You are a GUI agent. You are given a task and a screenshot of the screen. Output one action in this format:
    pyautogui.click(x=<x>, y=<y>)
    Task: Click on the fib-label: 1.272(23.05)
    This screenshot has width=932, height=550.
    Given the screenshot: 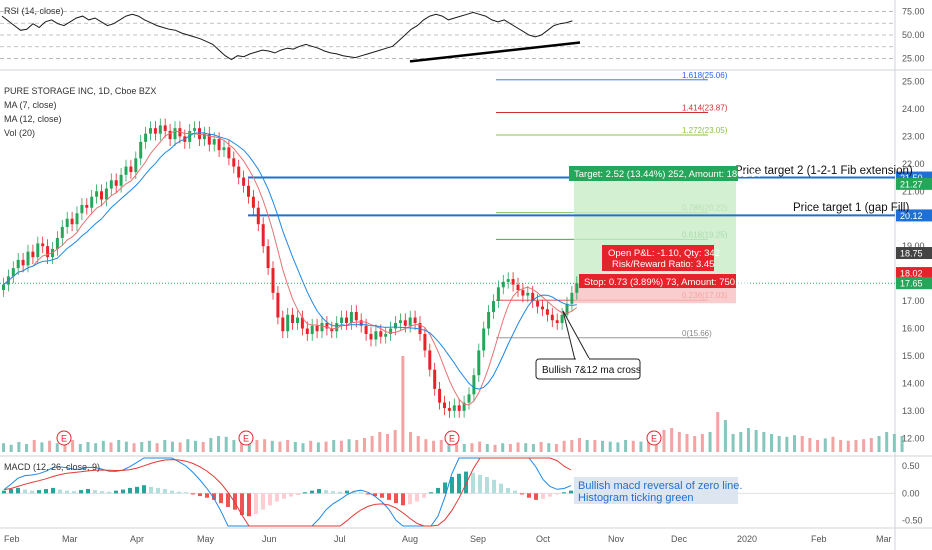 What is the action you would take?
    pyautogui.click(x=705, y=130)
    